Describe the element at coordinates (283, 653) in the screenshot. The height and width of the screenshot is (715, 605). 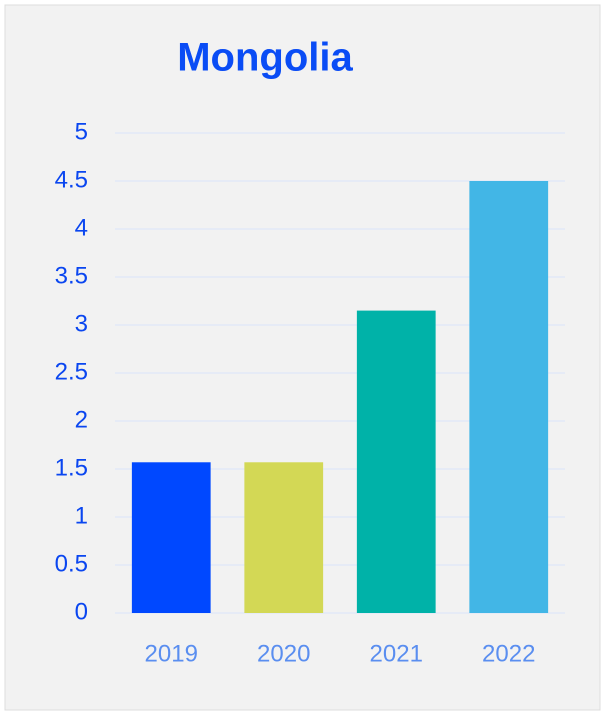
I see `x-tick-label: 2020` at that location.